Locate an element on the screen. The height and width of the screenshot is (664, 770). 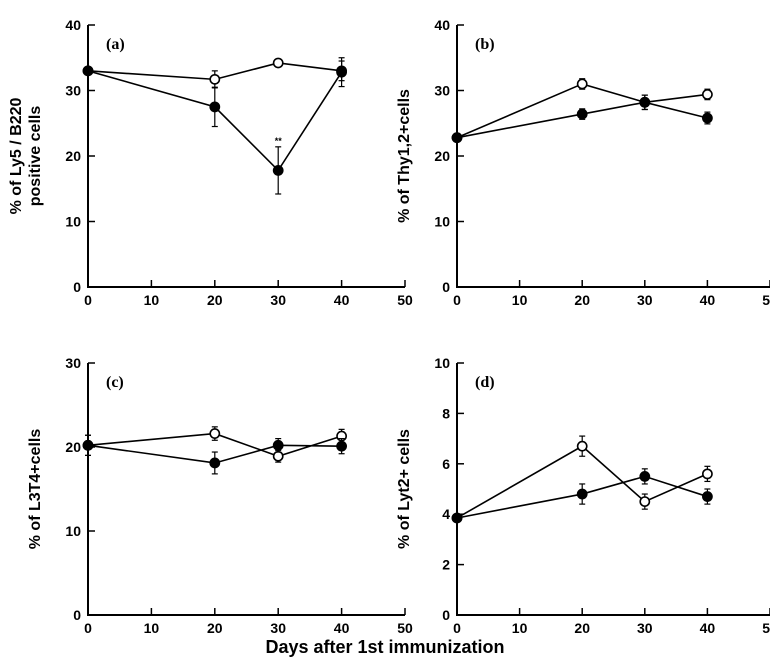
y-axis-label: positive cells is located at coordinates (35, 156).